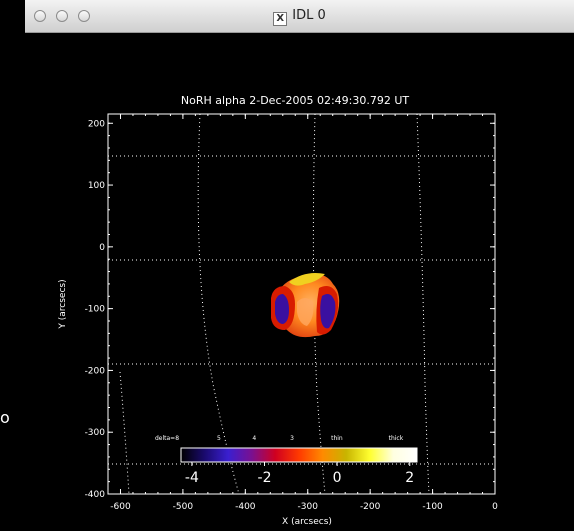 The height and width of the screenshot is (531, 574). I want to click on zoom-window-button, so click(84, 16).